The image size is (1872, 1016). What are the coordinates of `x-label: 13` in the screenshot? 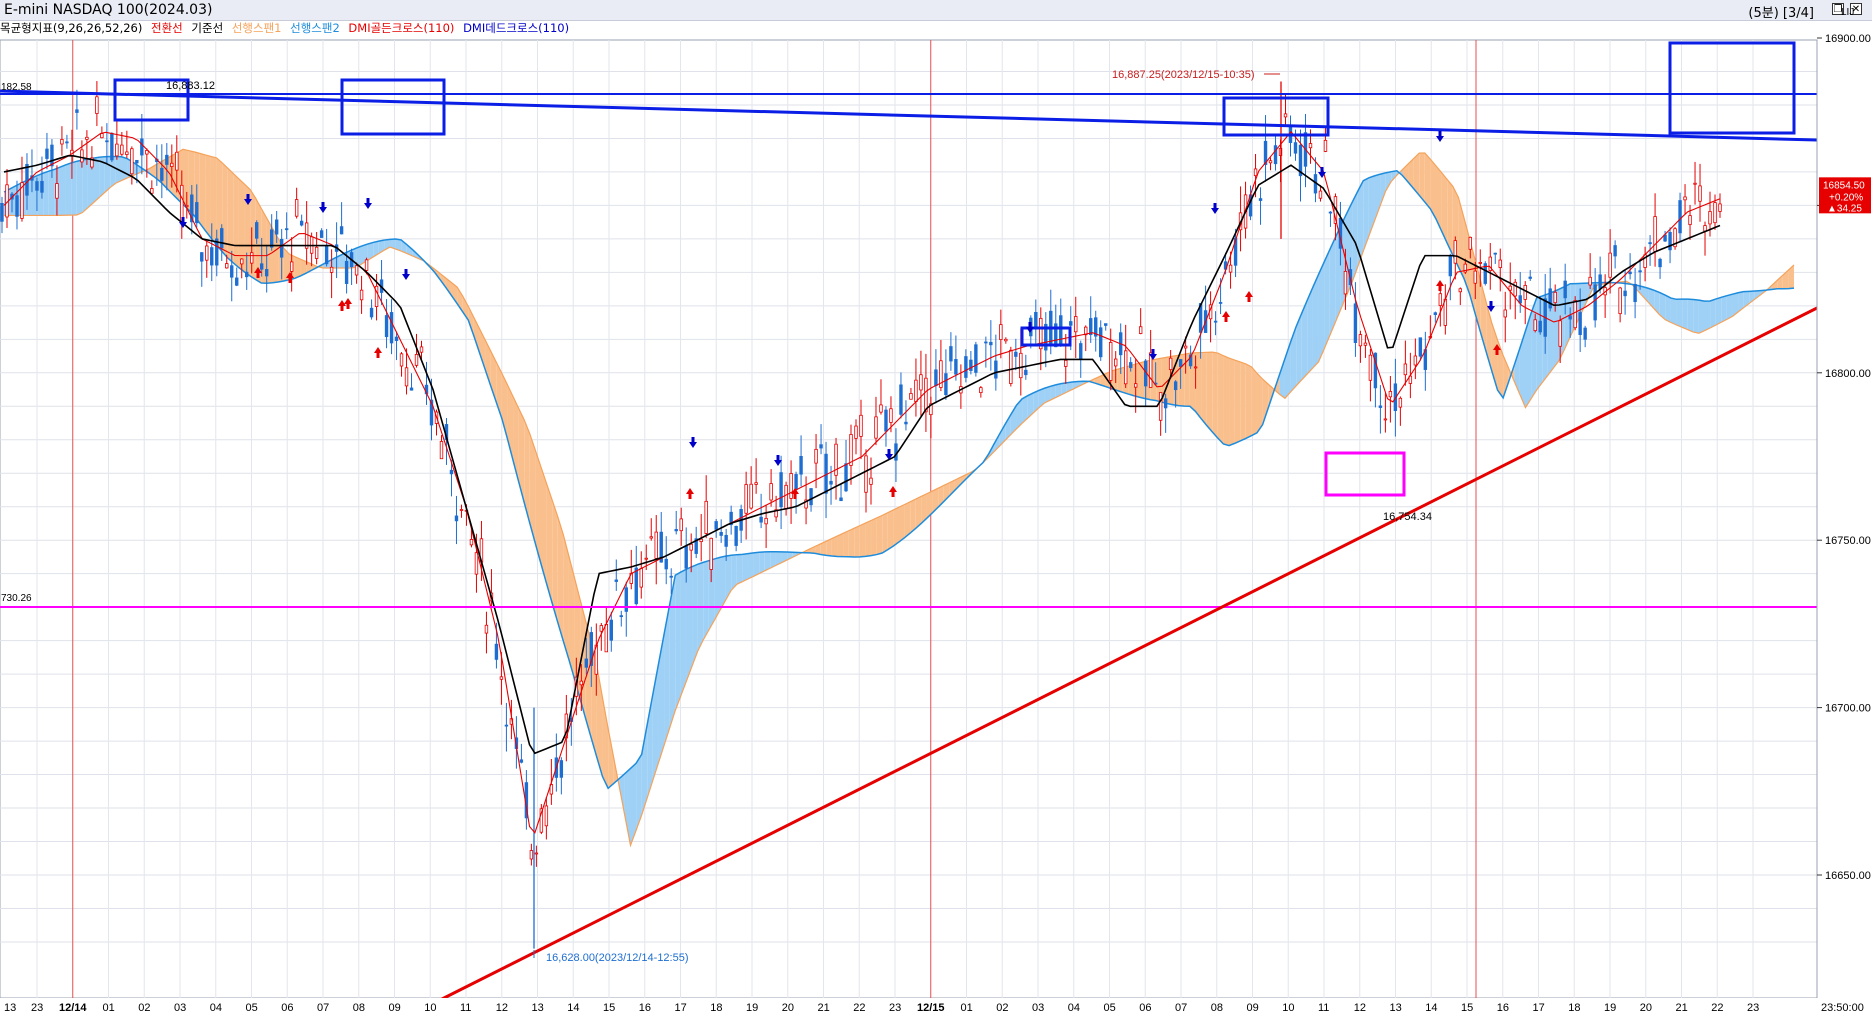 It's located at (538, 1008).